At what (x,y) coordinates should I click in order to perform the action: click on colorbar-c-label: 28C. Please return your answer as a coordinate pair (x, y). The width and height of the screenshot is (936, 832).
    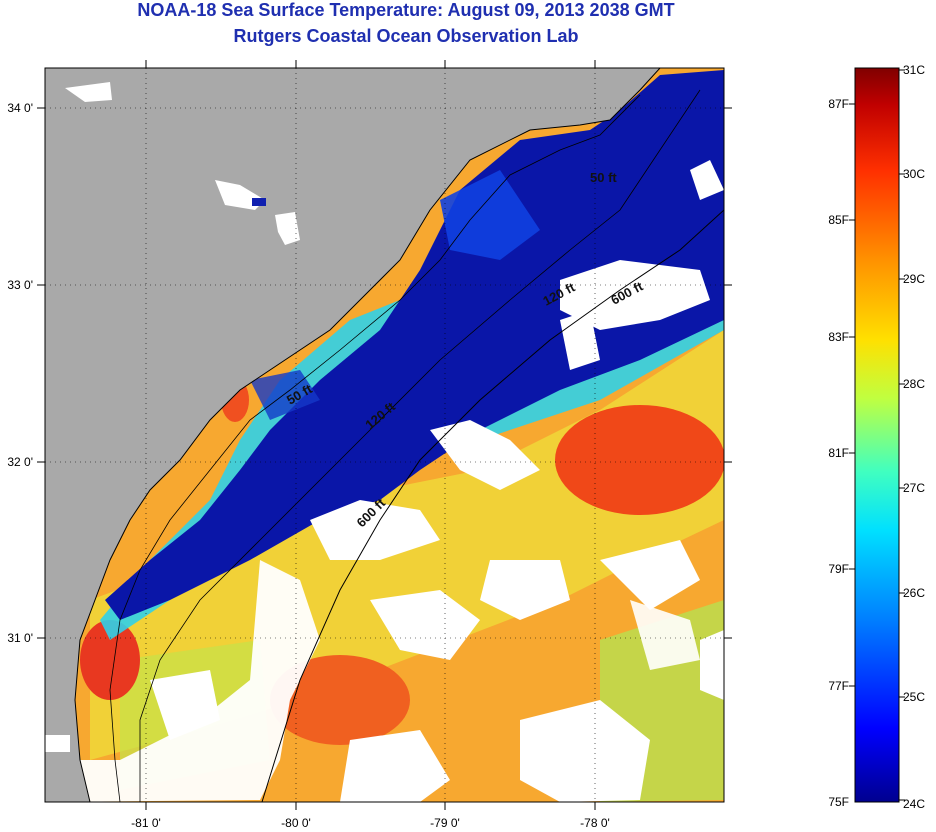
    Looking at the image, I should click on (914, 384).